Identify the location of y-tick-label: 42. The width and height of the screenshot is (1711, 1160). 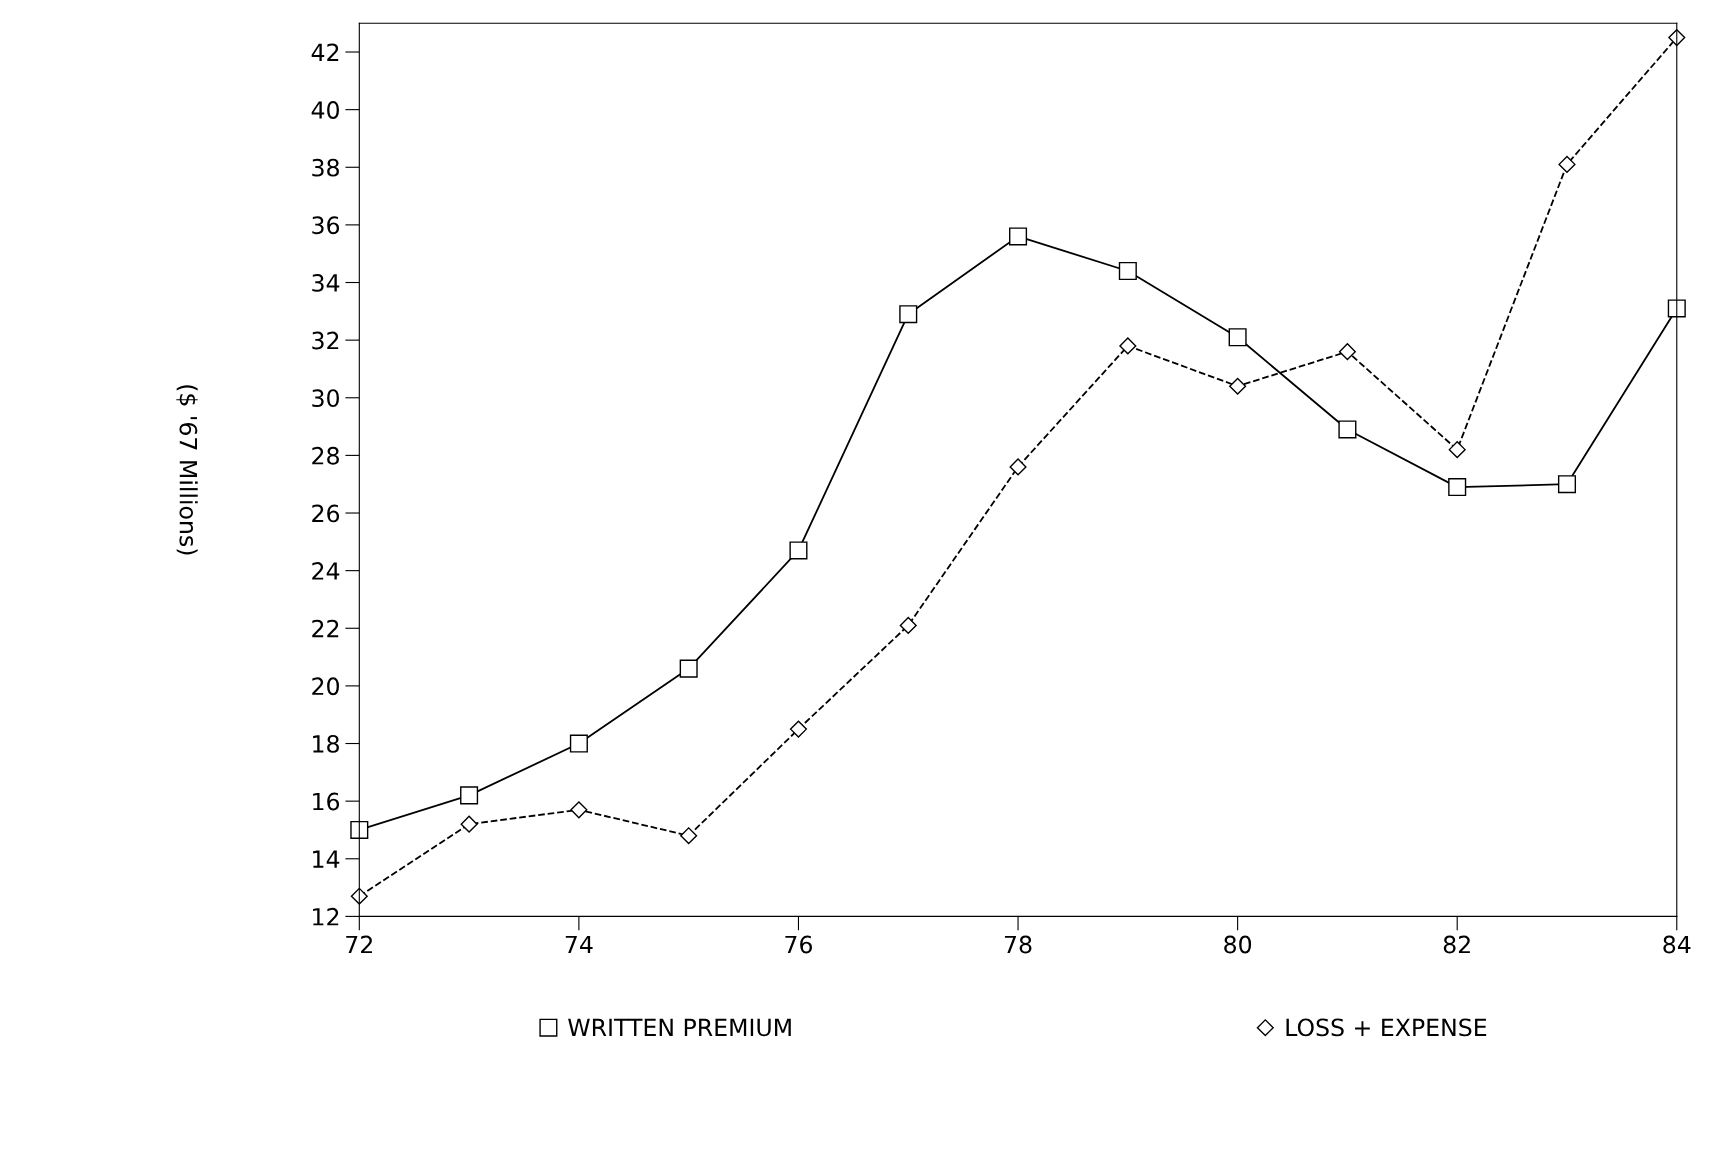
(325, 52).